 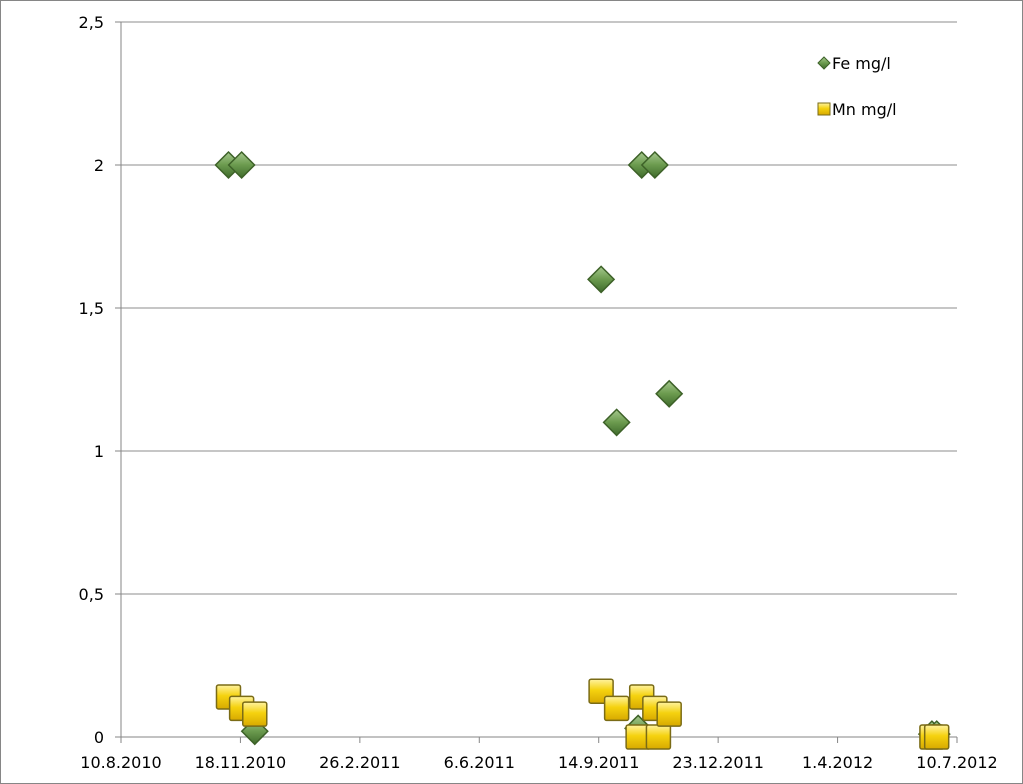 I want to click on y-tick-label: 1,5, so click(x=91, y=308).